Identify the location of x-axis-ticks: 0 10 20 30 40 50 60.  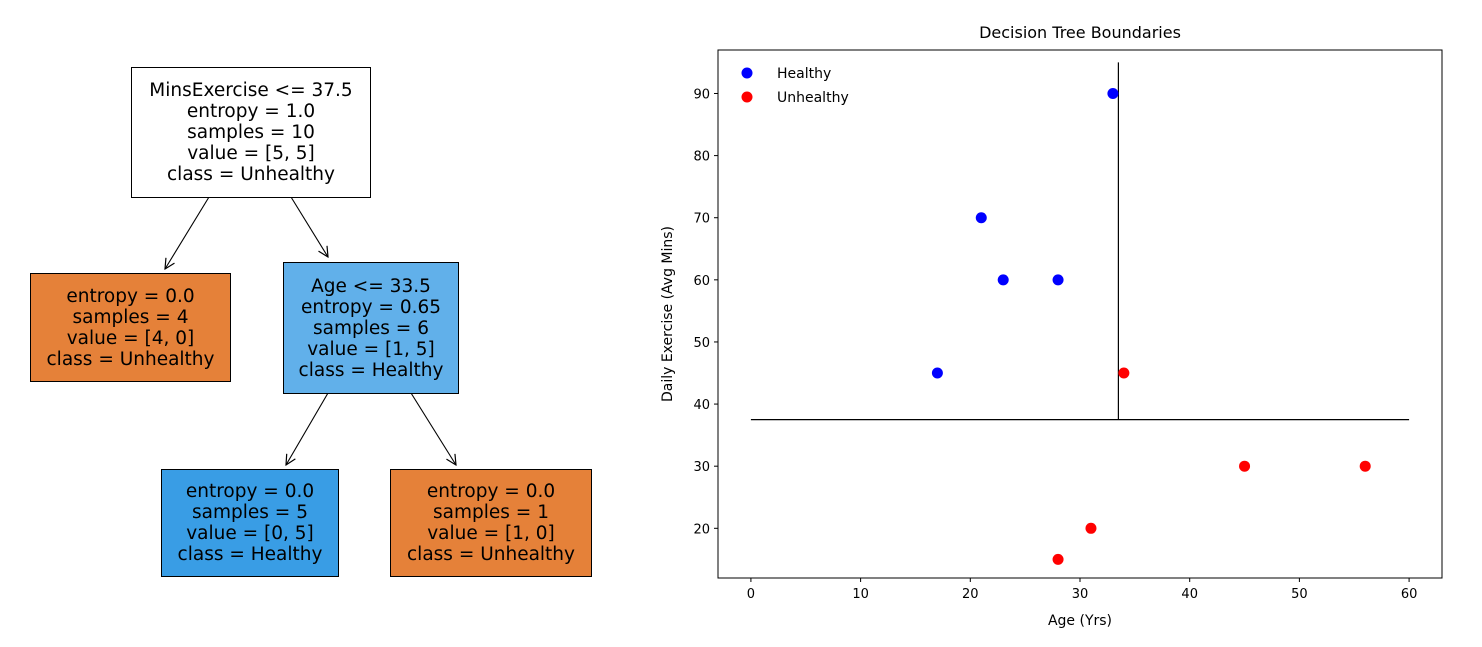
(1082, 590).